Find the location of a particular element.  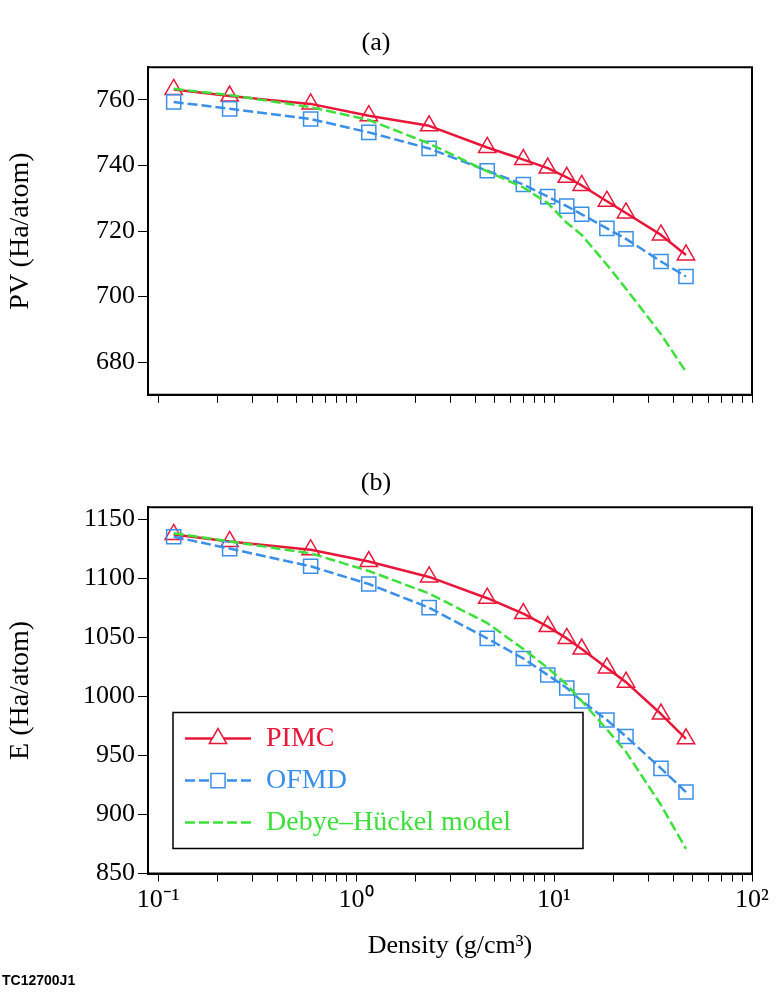

y-tick-label: 760 is located at coordinates (115, 98).